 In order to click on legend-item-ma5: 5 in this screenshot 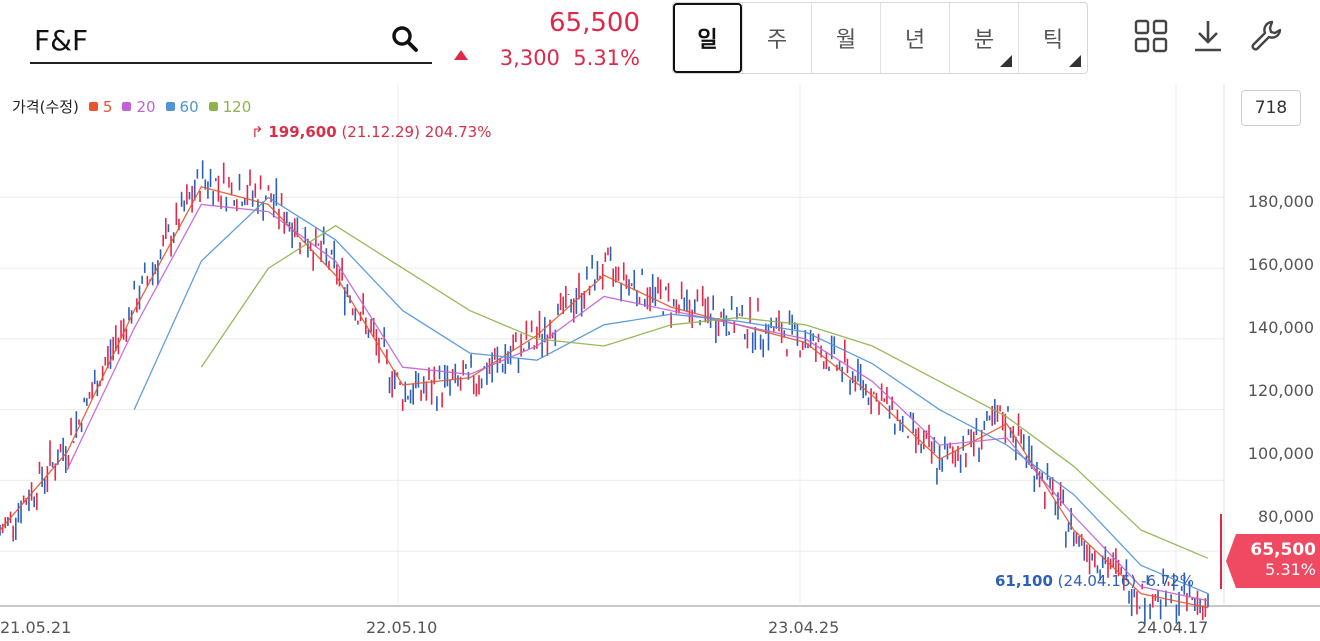, I will do `click(100, 106)`.